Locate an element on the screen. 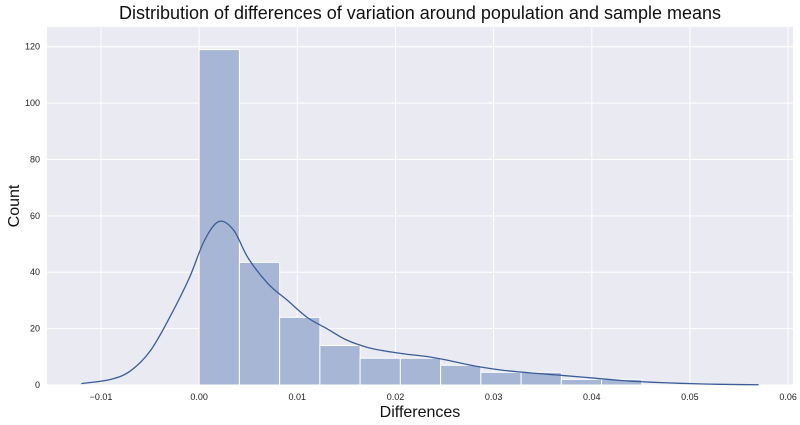 The width and height of the screenshot is (800, 425). x-tick-label: 0.00 is located at coordinates (199, 397).